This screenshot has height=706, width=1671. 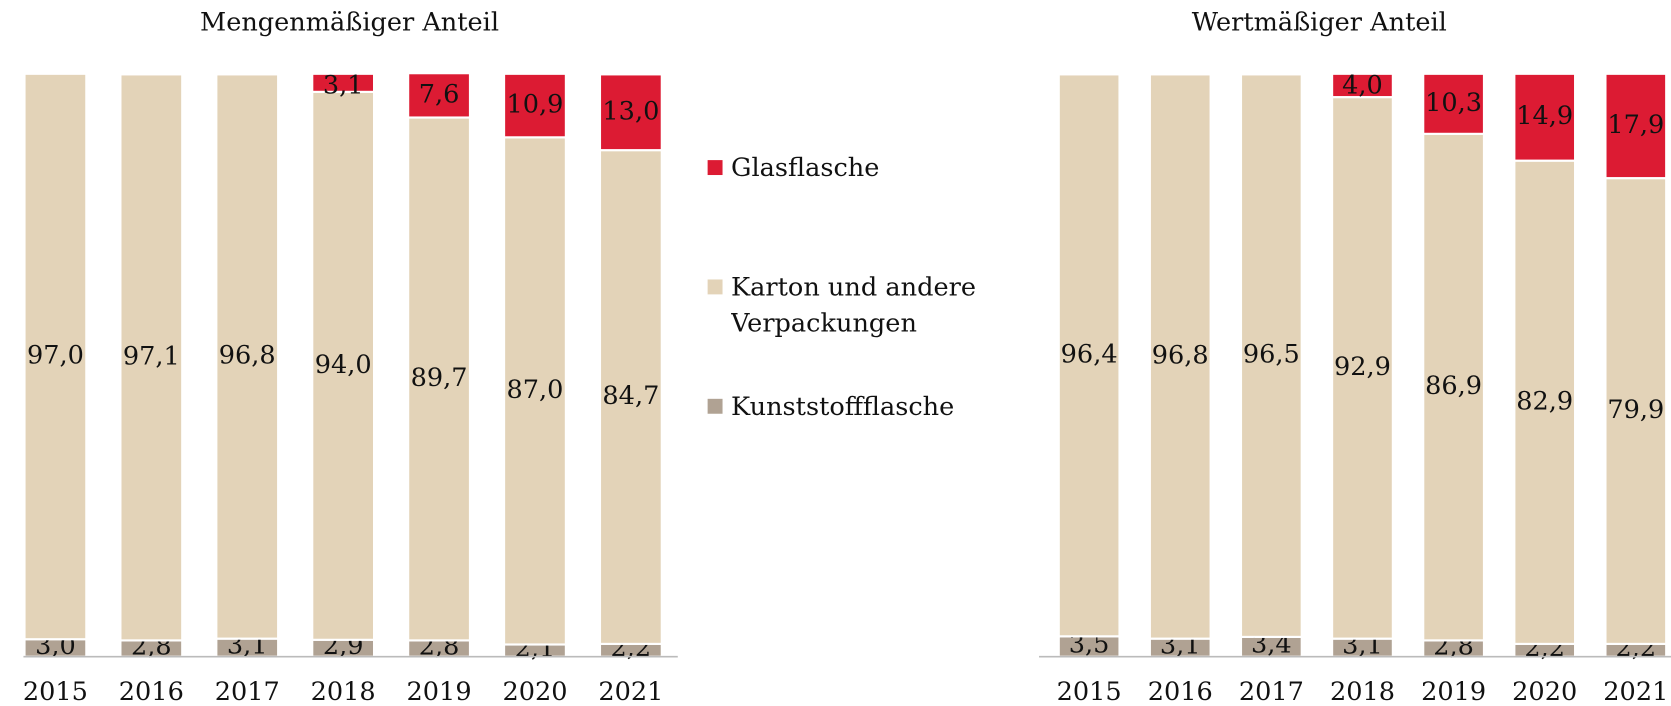 I want to click on value-label: 82,9, so click(x=1544, y=401).